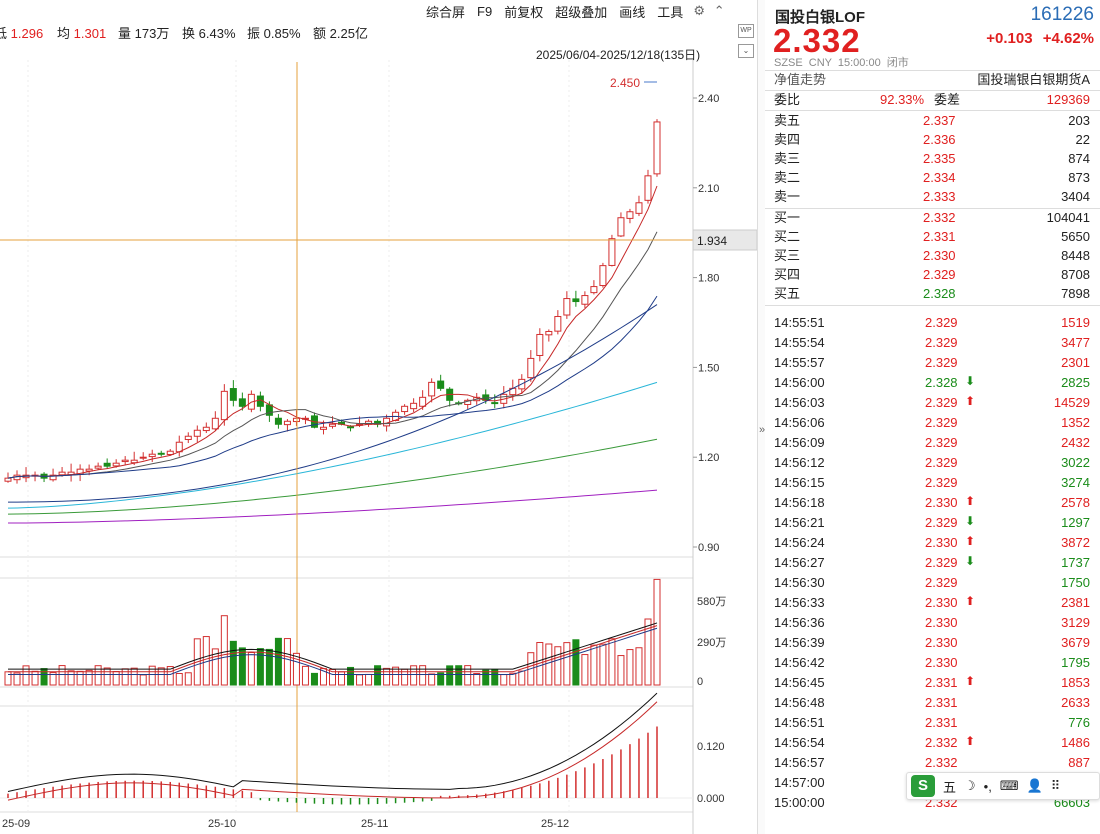 The width and height of the screenshot is (1100, 834). Describe the element at coordinates (787, 139) in the screenshot. I see `ask-label: 卖四` at that location.